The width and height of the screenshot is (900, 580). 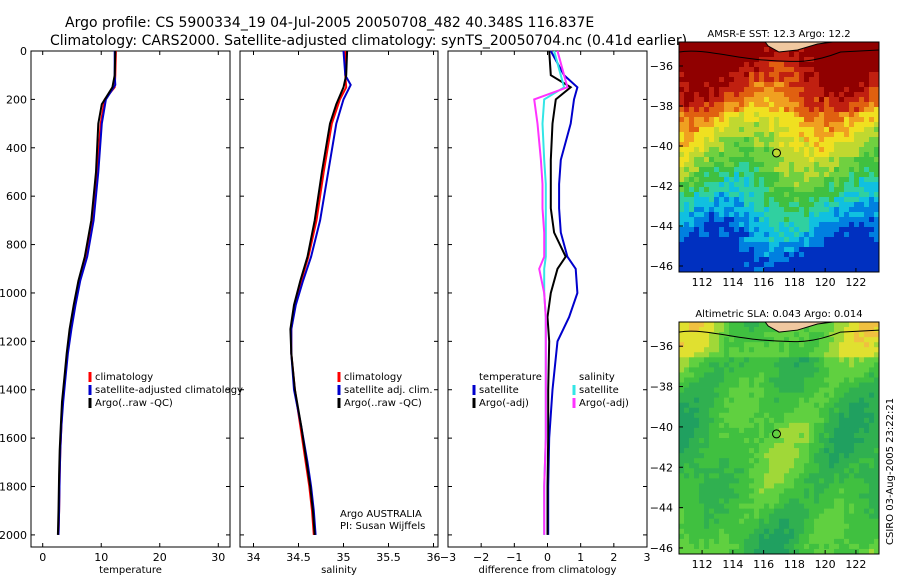 I want to click on sla-xtick-label: 118, so click(x=794, y=564).